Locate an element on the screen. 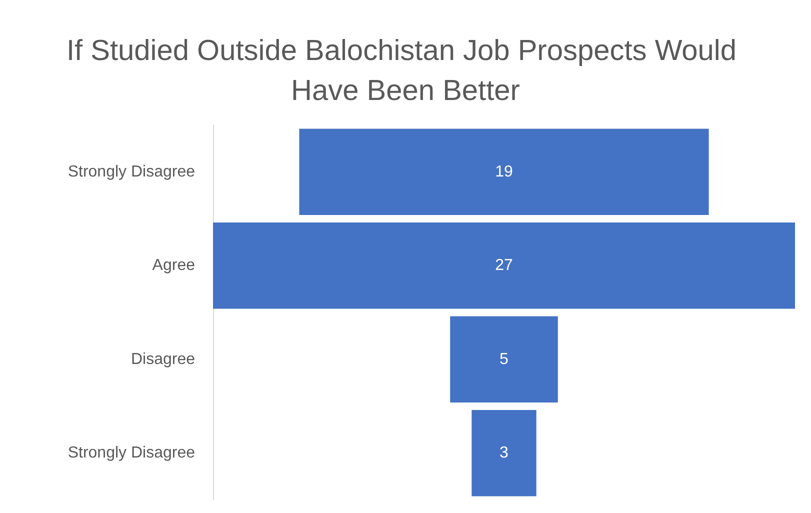 The image size is (811, 513). data-label: 3 is located at coordinates (504, 453).